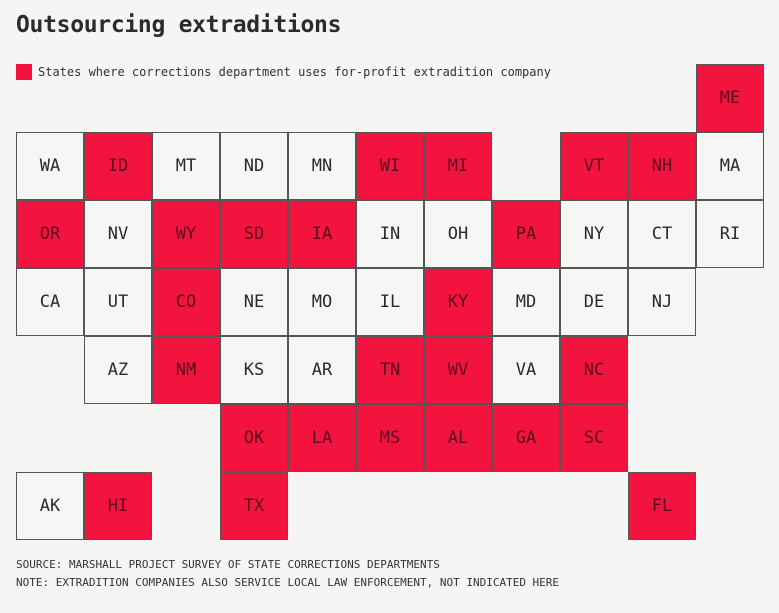  Describe the element at coordinates (118, 370) in the screenshot. I see `state-tile-az: AZ` at that location.